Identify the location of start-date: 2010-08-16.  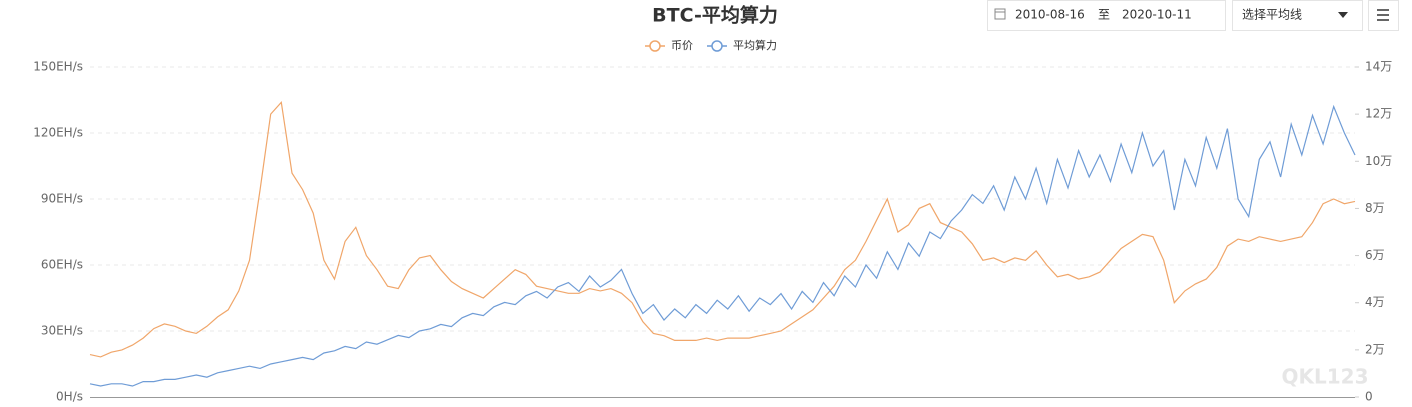
(1050, 15).